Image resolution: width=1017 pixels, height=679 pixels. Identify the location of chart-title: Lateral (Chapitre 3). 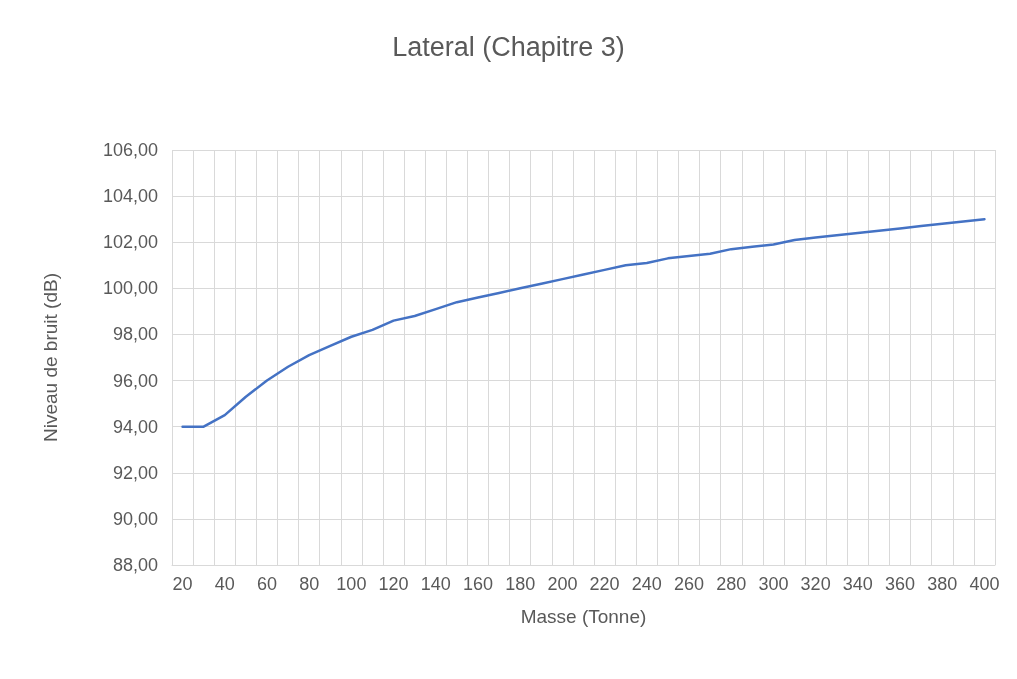
(508, 46).